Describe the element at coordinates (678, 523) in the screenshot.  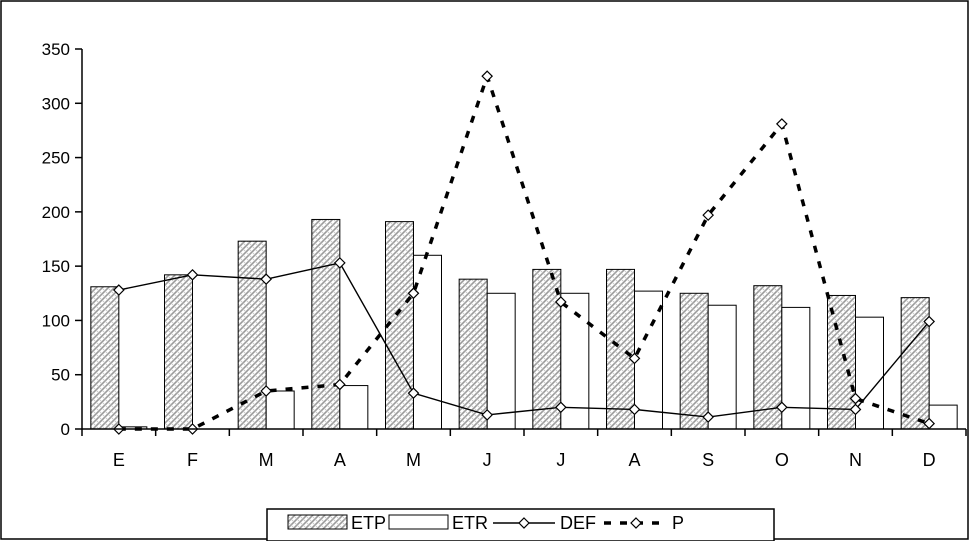
I see `legend-label-p: P` at that location.